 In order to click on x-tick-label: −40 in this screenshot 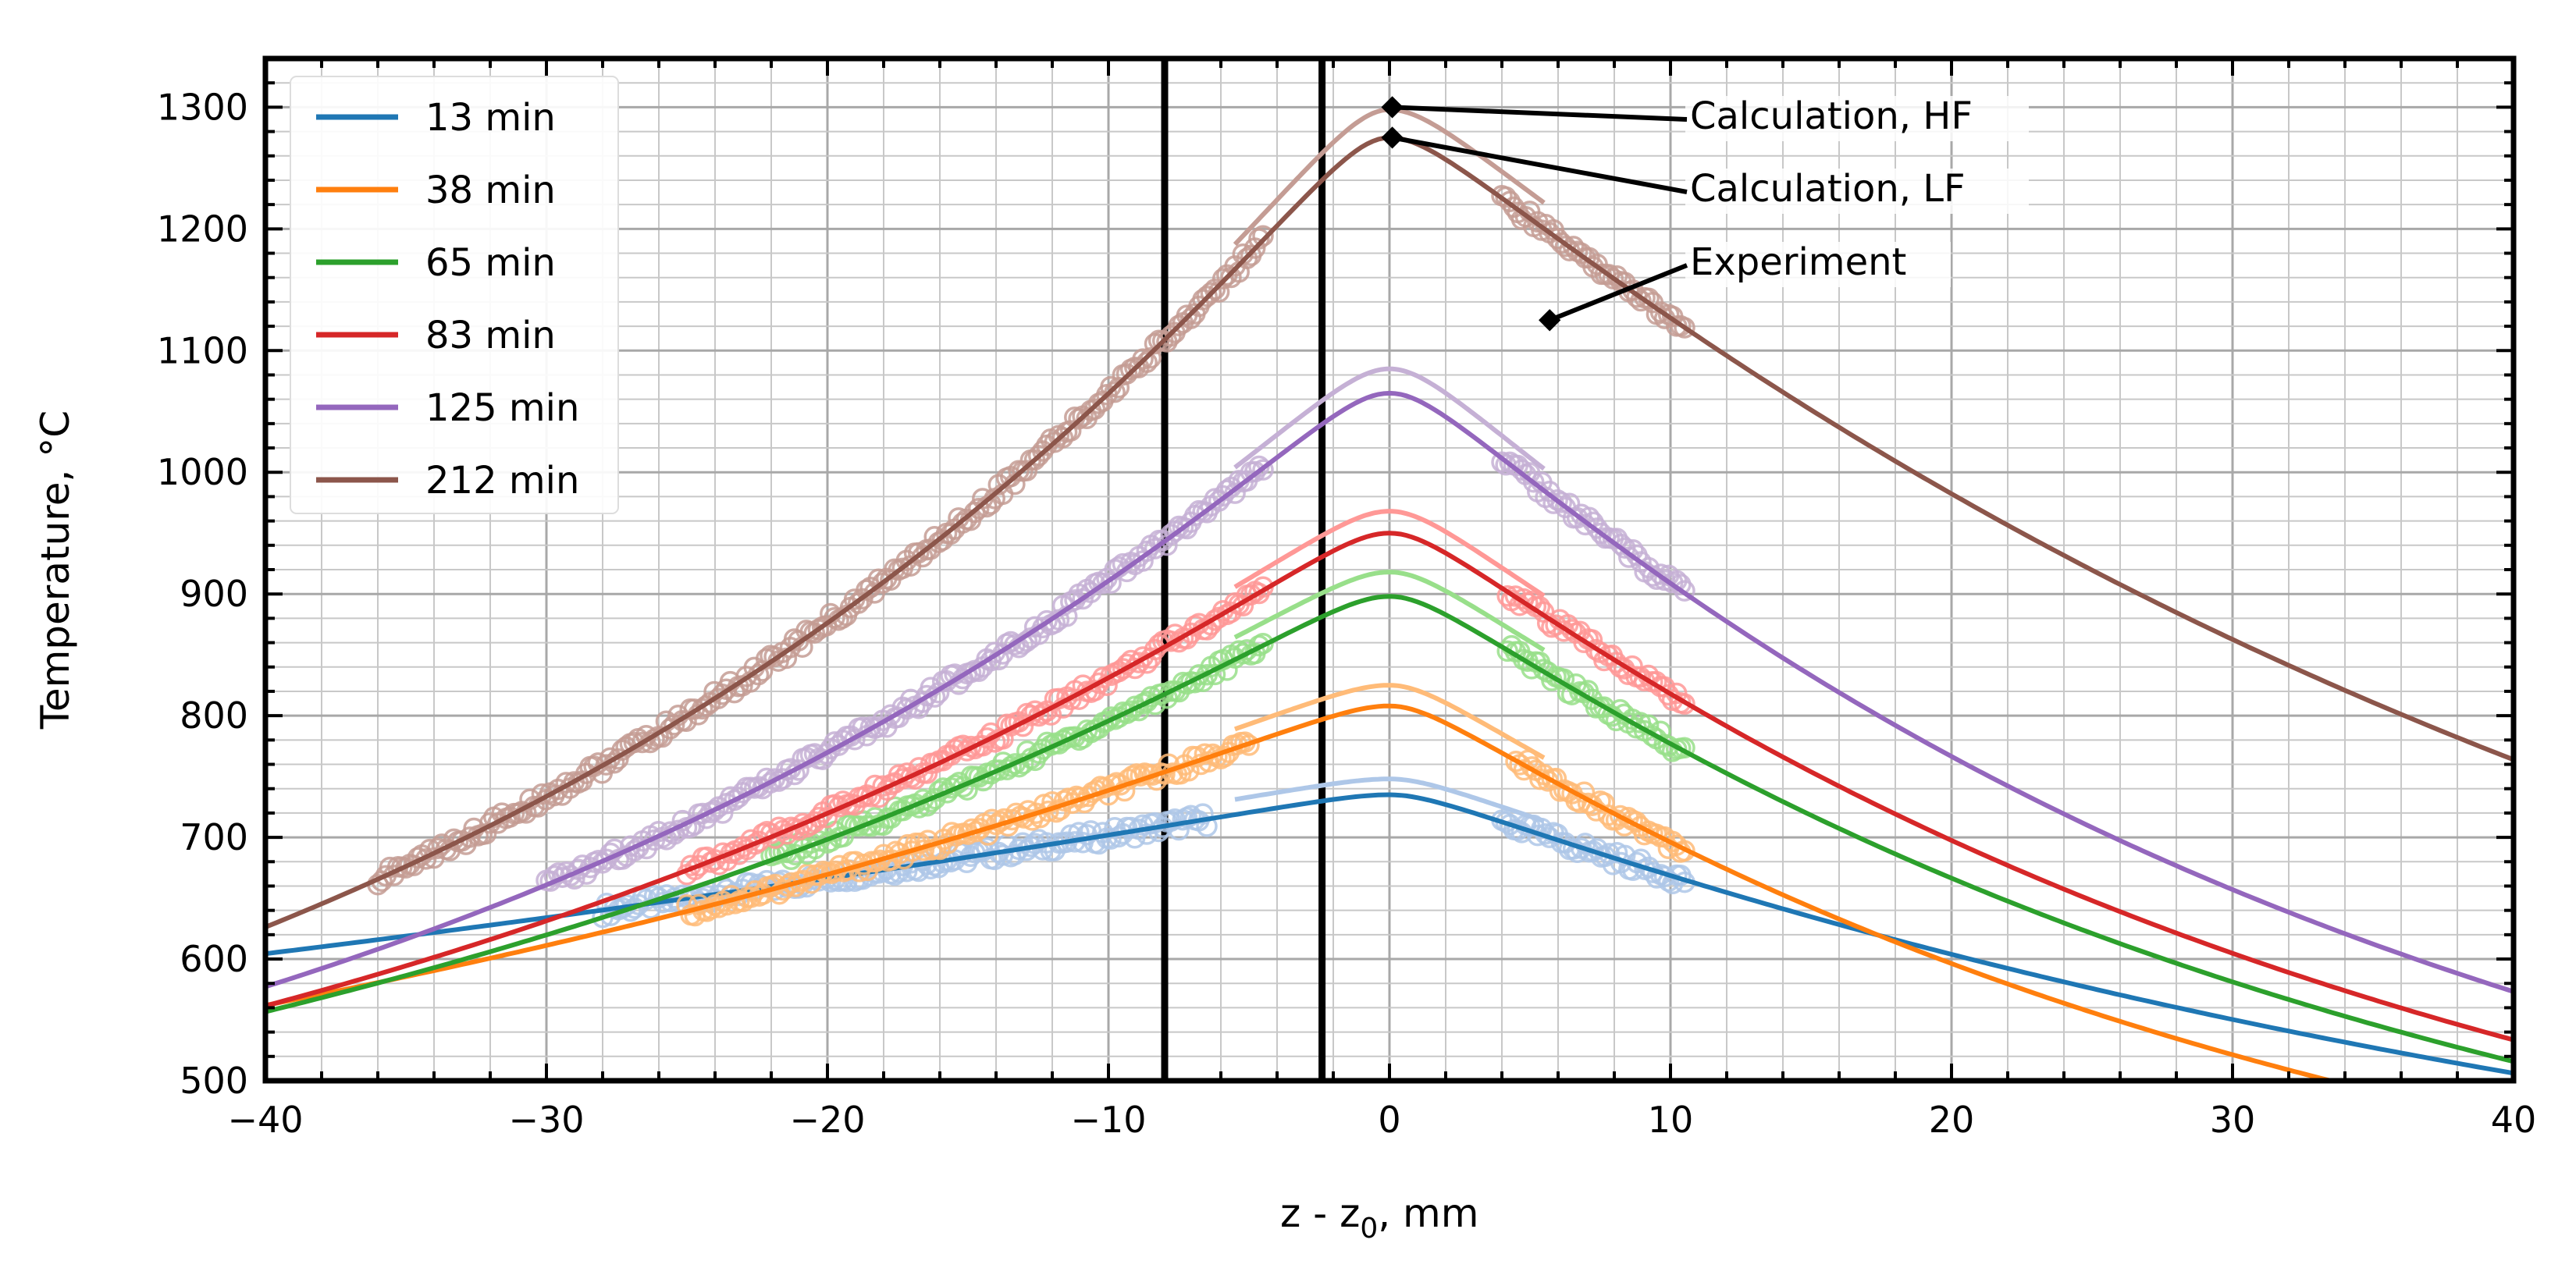, I will do `click(265, 1120)`.